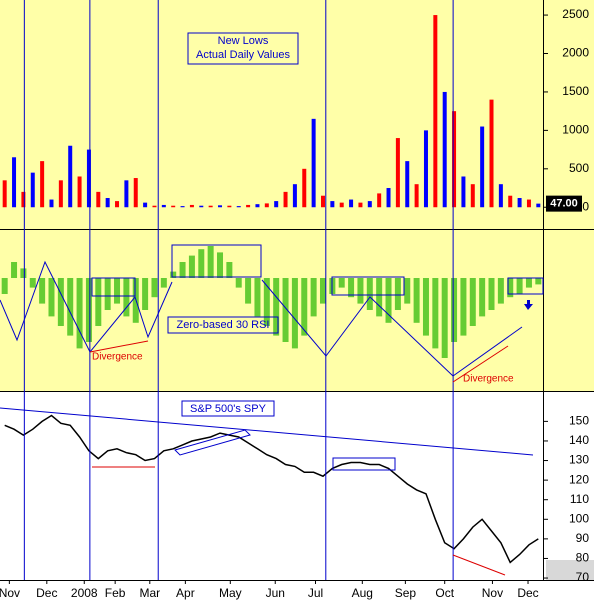 The height and width of the screenshot is (608, 594). What do you see at coordinates (362, 593) in the screenshot?
I see `x-tick-label: Aug` at bounding box center [362, 593].